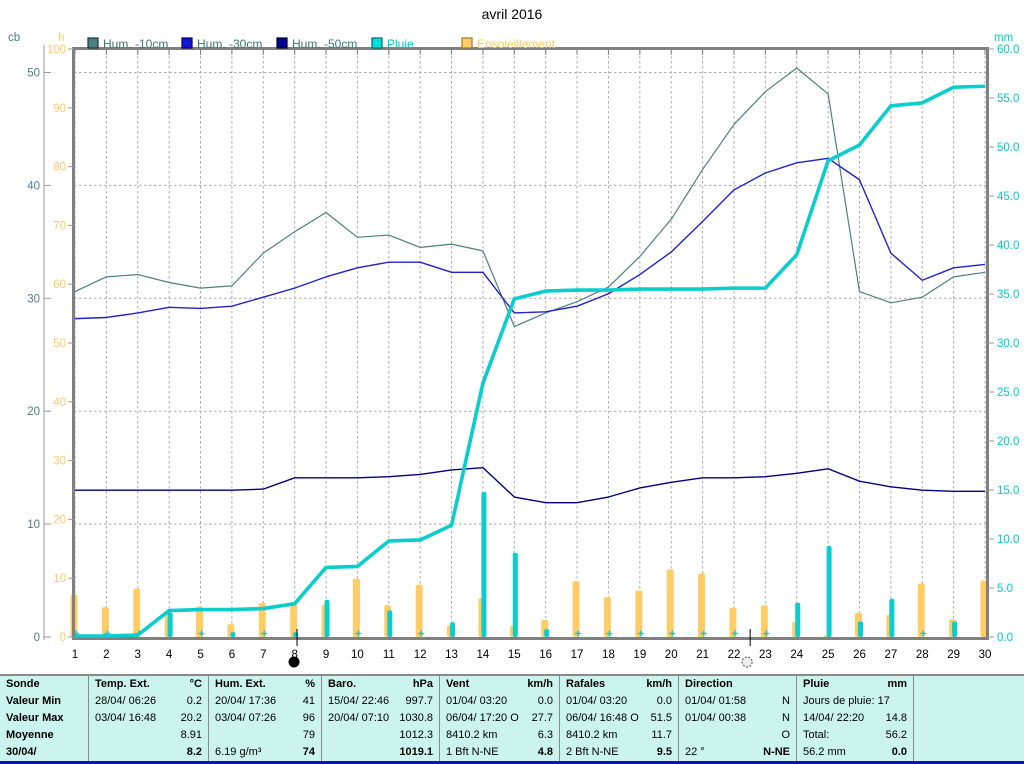 Image resolution: width=1024 pixels, height=764 pixels. I want to click on svg-text: 25.0, so click(1008, 393).